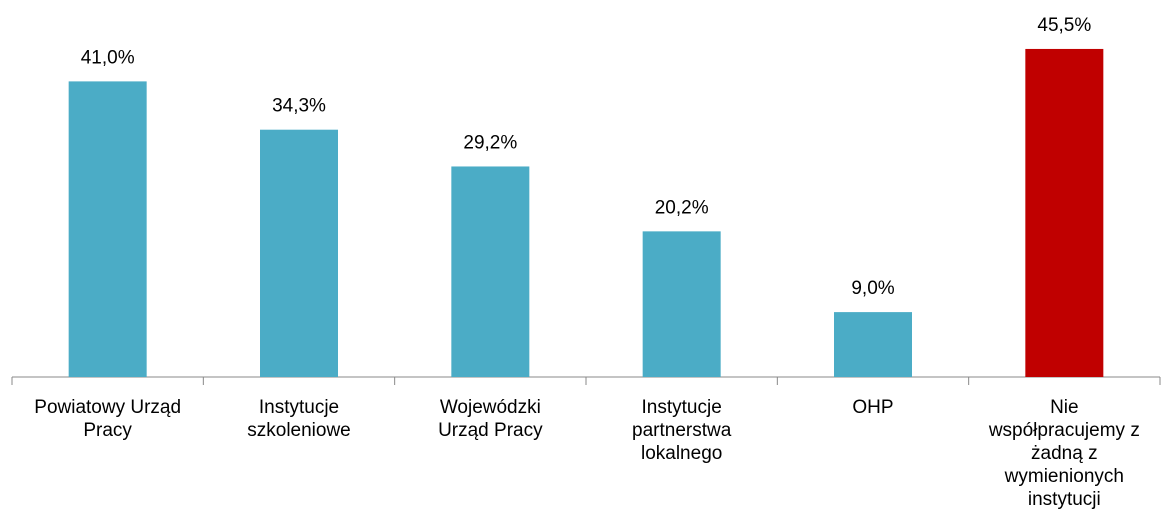 This screenshot has height=530, width=1163. What do you see at coordinates (299, 106) in the screenshot?
I see `value-label: 34,3%` at bounding box center [299, 106].